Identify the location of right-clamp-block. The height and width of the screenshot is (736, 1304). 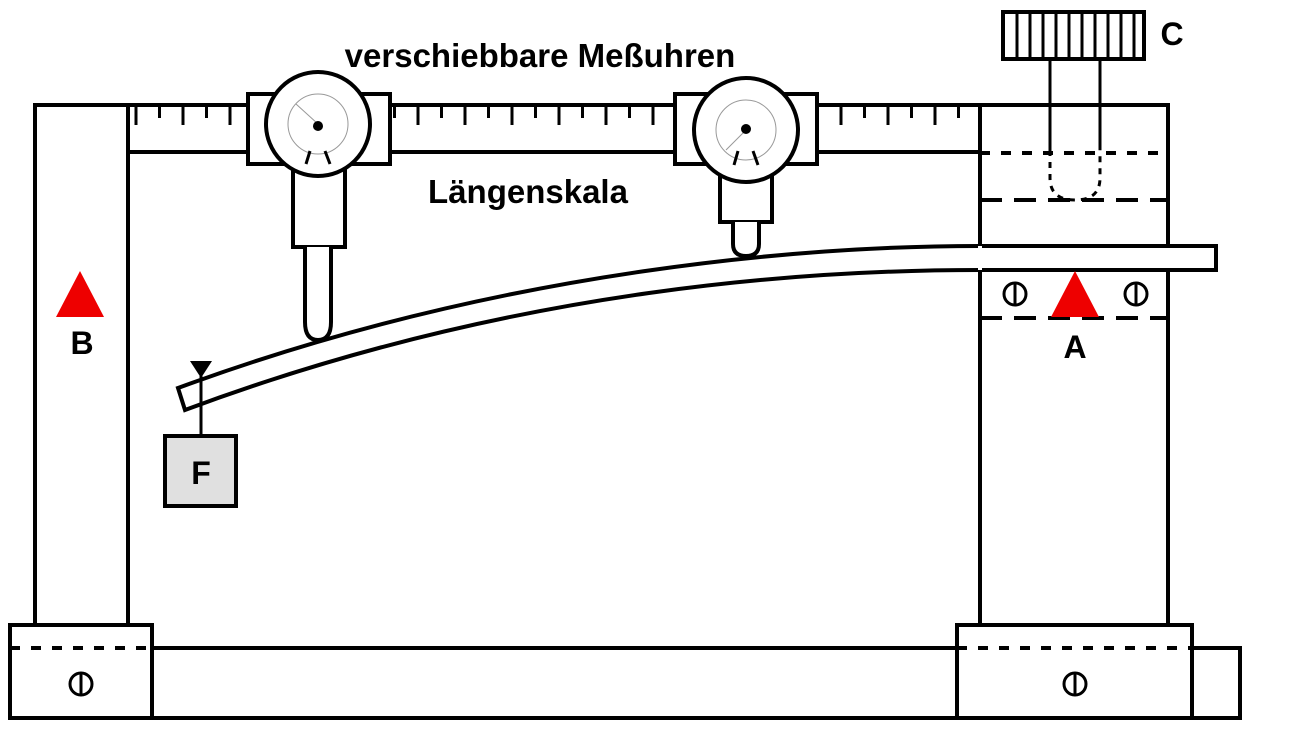
(1074, 365).